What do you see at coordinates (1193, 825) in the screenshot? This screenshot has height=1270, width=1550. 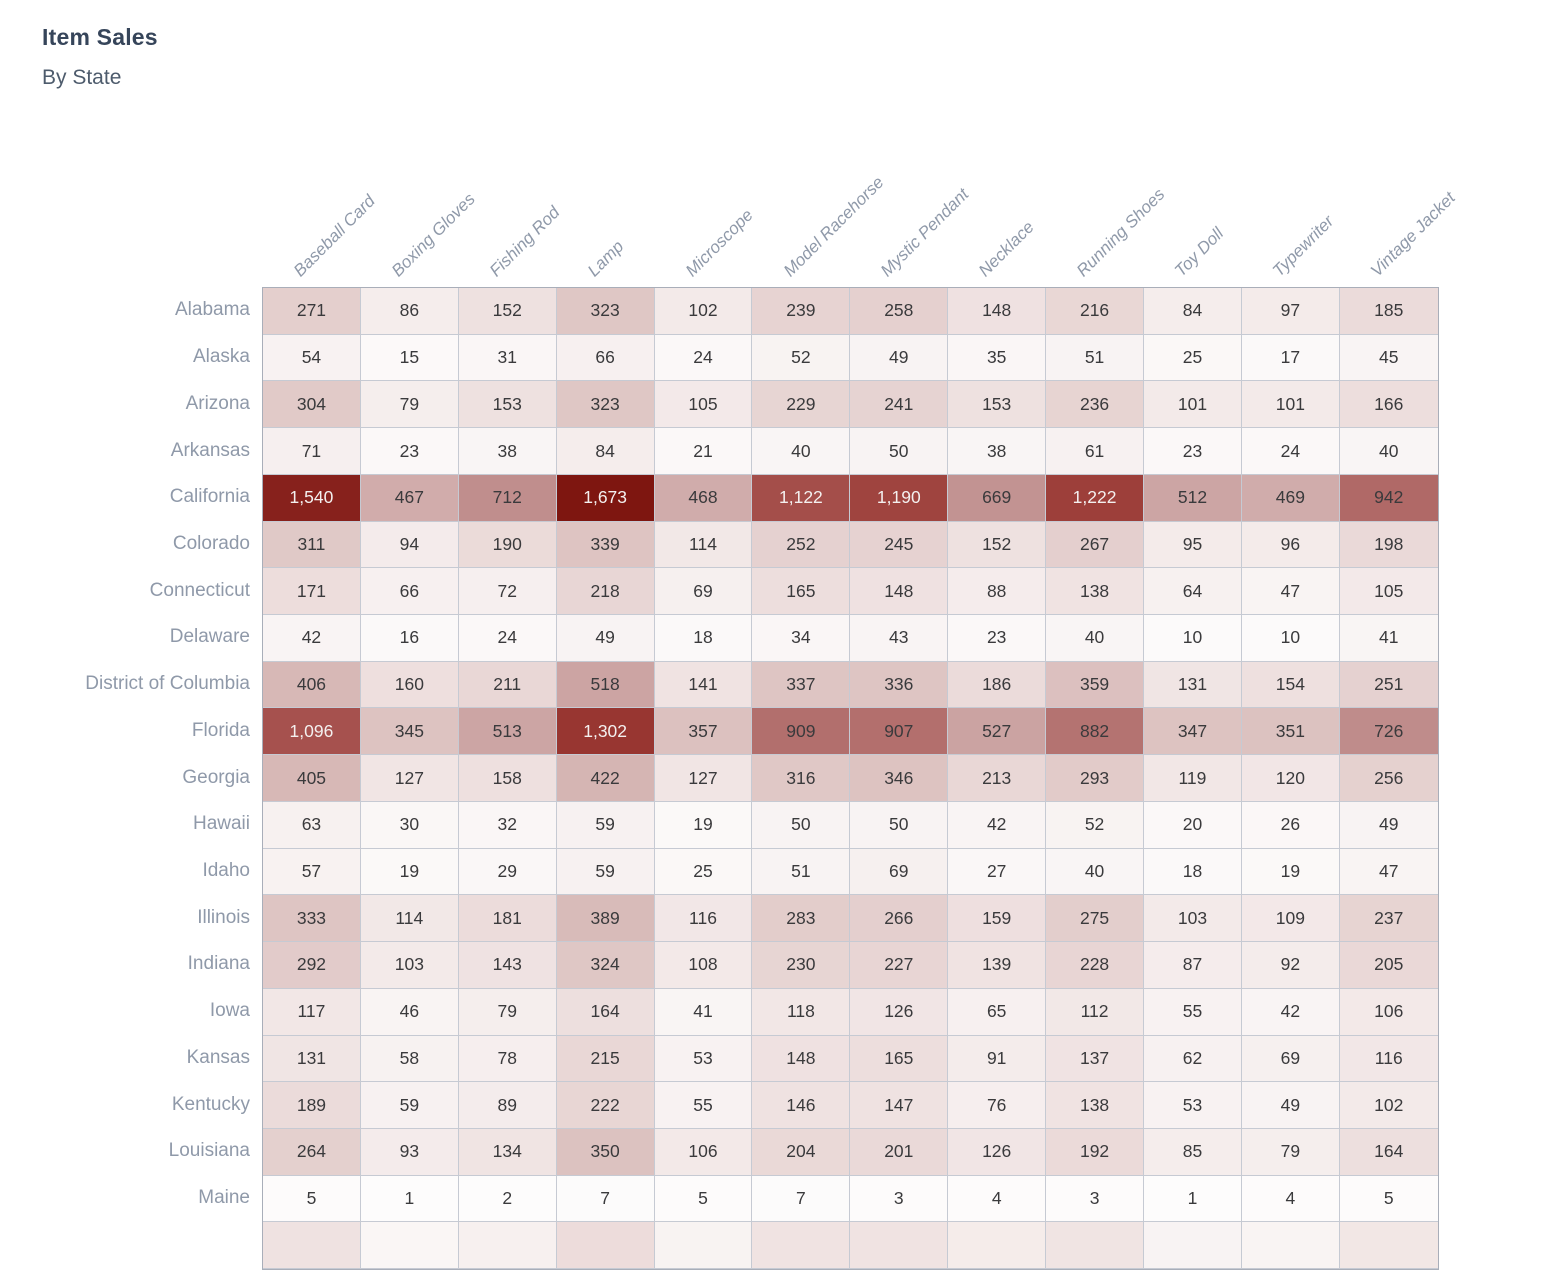 I see `heatmap-cell: 20` at bounding box center [1193, 825].